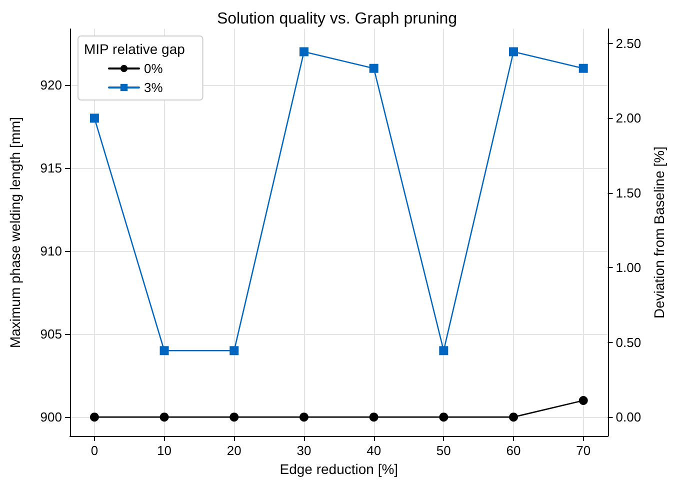 The width and height of the screenshot is (674, 485). What do you see at coordinates (15, 232) in the screenshot?
I see `y-axis-title: Maximum phase welding length [mm]` at bounding box center [15, 232].